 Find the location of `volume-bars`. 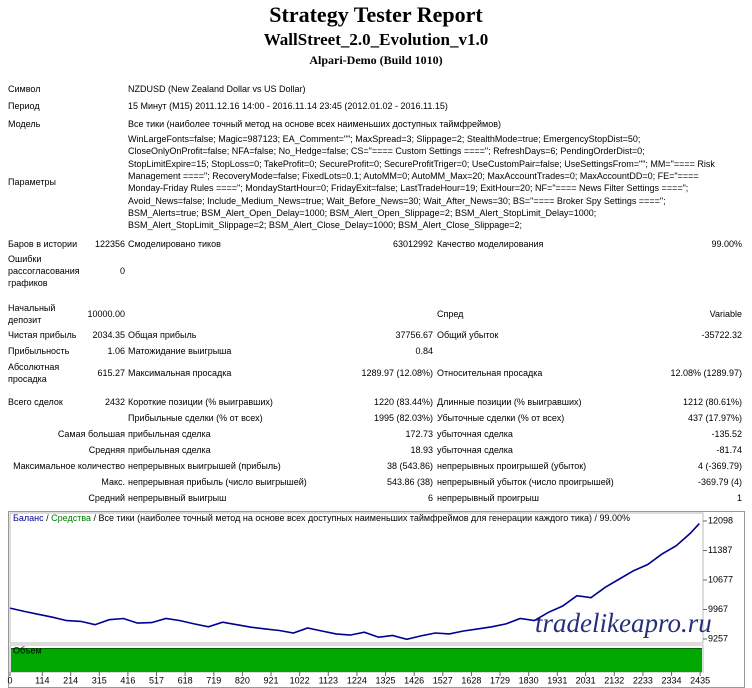

volume-bars is located at coordinates (356, 660).